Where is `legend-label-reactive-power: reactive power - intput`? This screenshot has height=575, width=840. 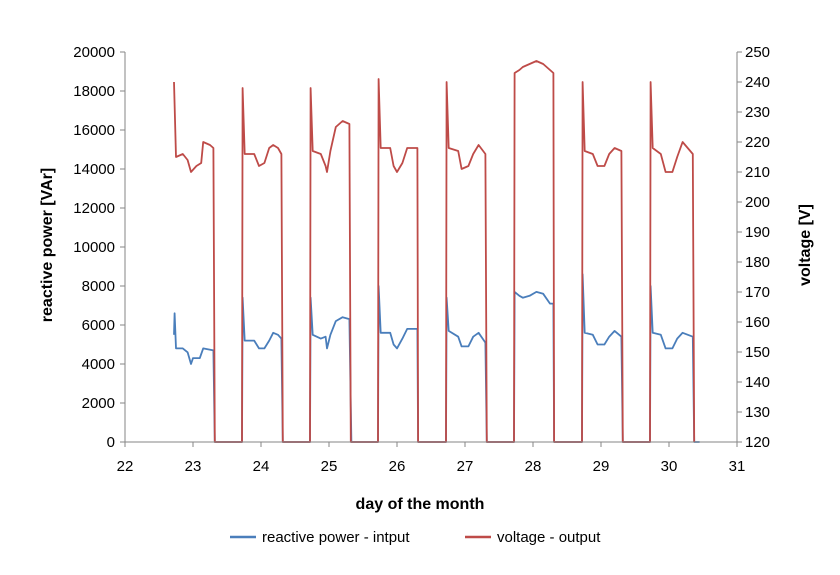 legend-label-reactive-power: reactive power - intput is located at coordinates (336, 537).